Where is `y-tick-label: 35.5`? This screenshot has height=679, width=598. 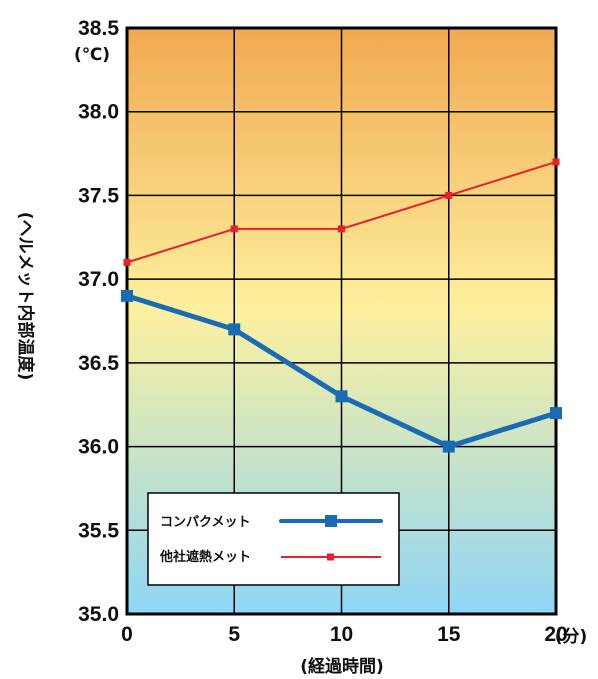 y-tick-label: 35.5 is located at coordinates (98, 530).